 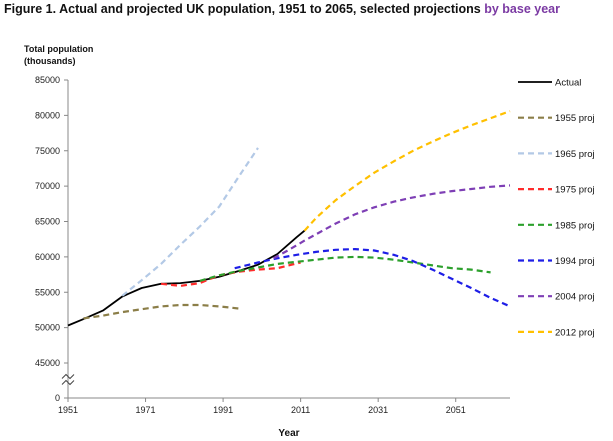 I want to click on x-tick-label: 2011, so click(x=300, y=410).